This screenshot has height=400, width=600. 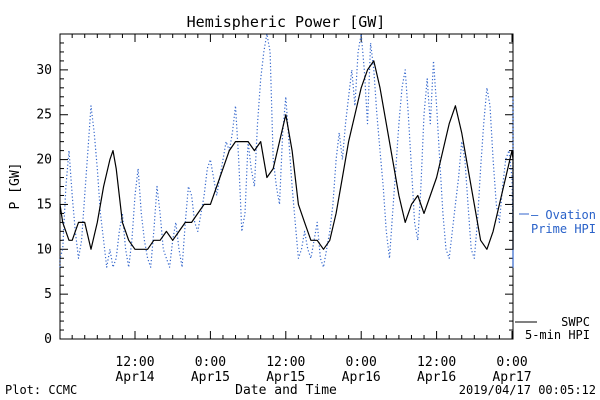 What do you see at coordinates (527, 390) in the screenshot?
I see `timestamp-label: 2019/04/17 00:05:12` at bounding box center [527, 390].